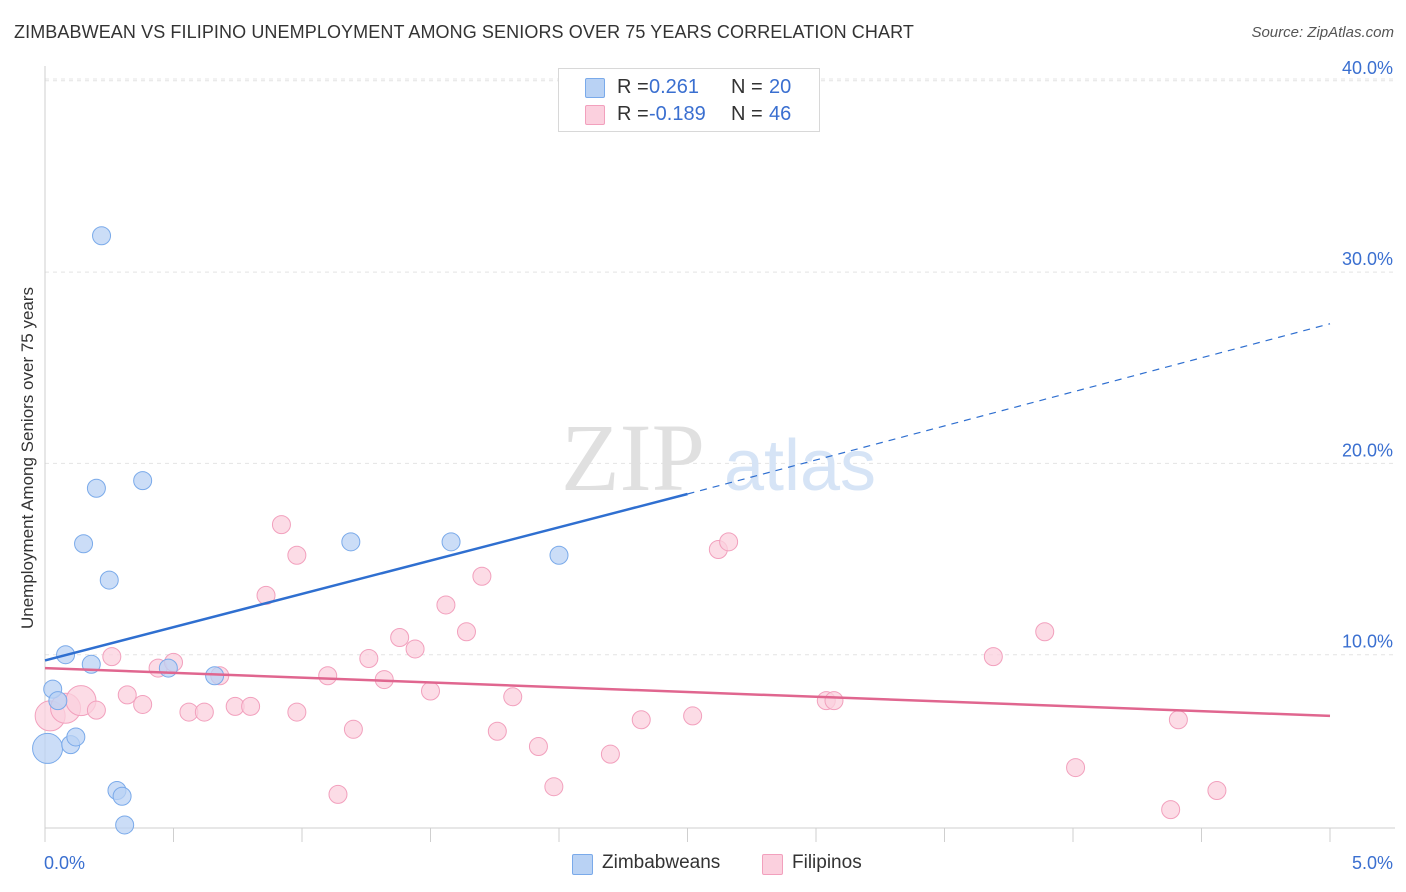 The height and width of the screenshot is (892, 1406). What do you see at coordinates (1367, 68) in the screenshot?
I see `y-tick-label: 40.0%` at bounding box center [1367, 68].